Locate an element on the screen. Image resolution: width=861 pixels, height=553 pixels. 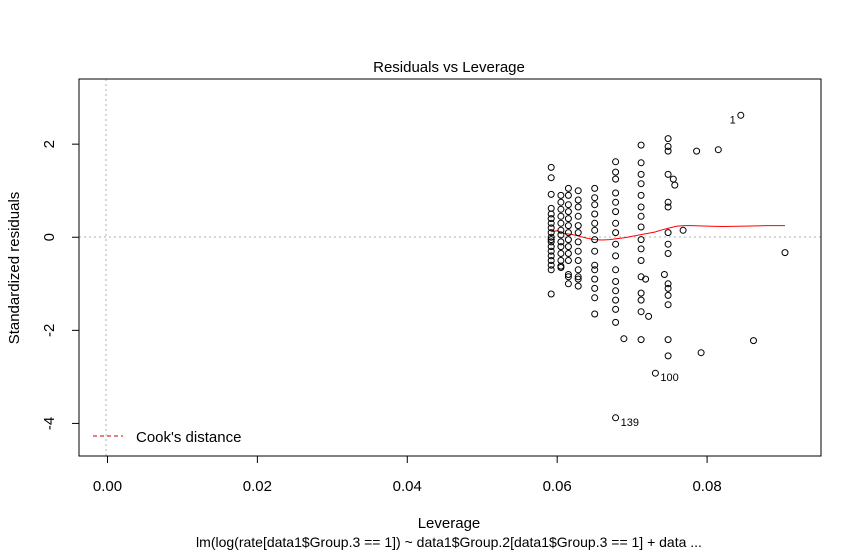
legend: Cook's distance is located at coordinates (167, 437).